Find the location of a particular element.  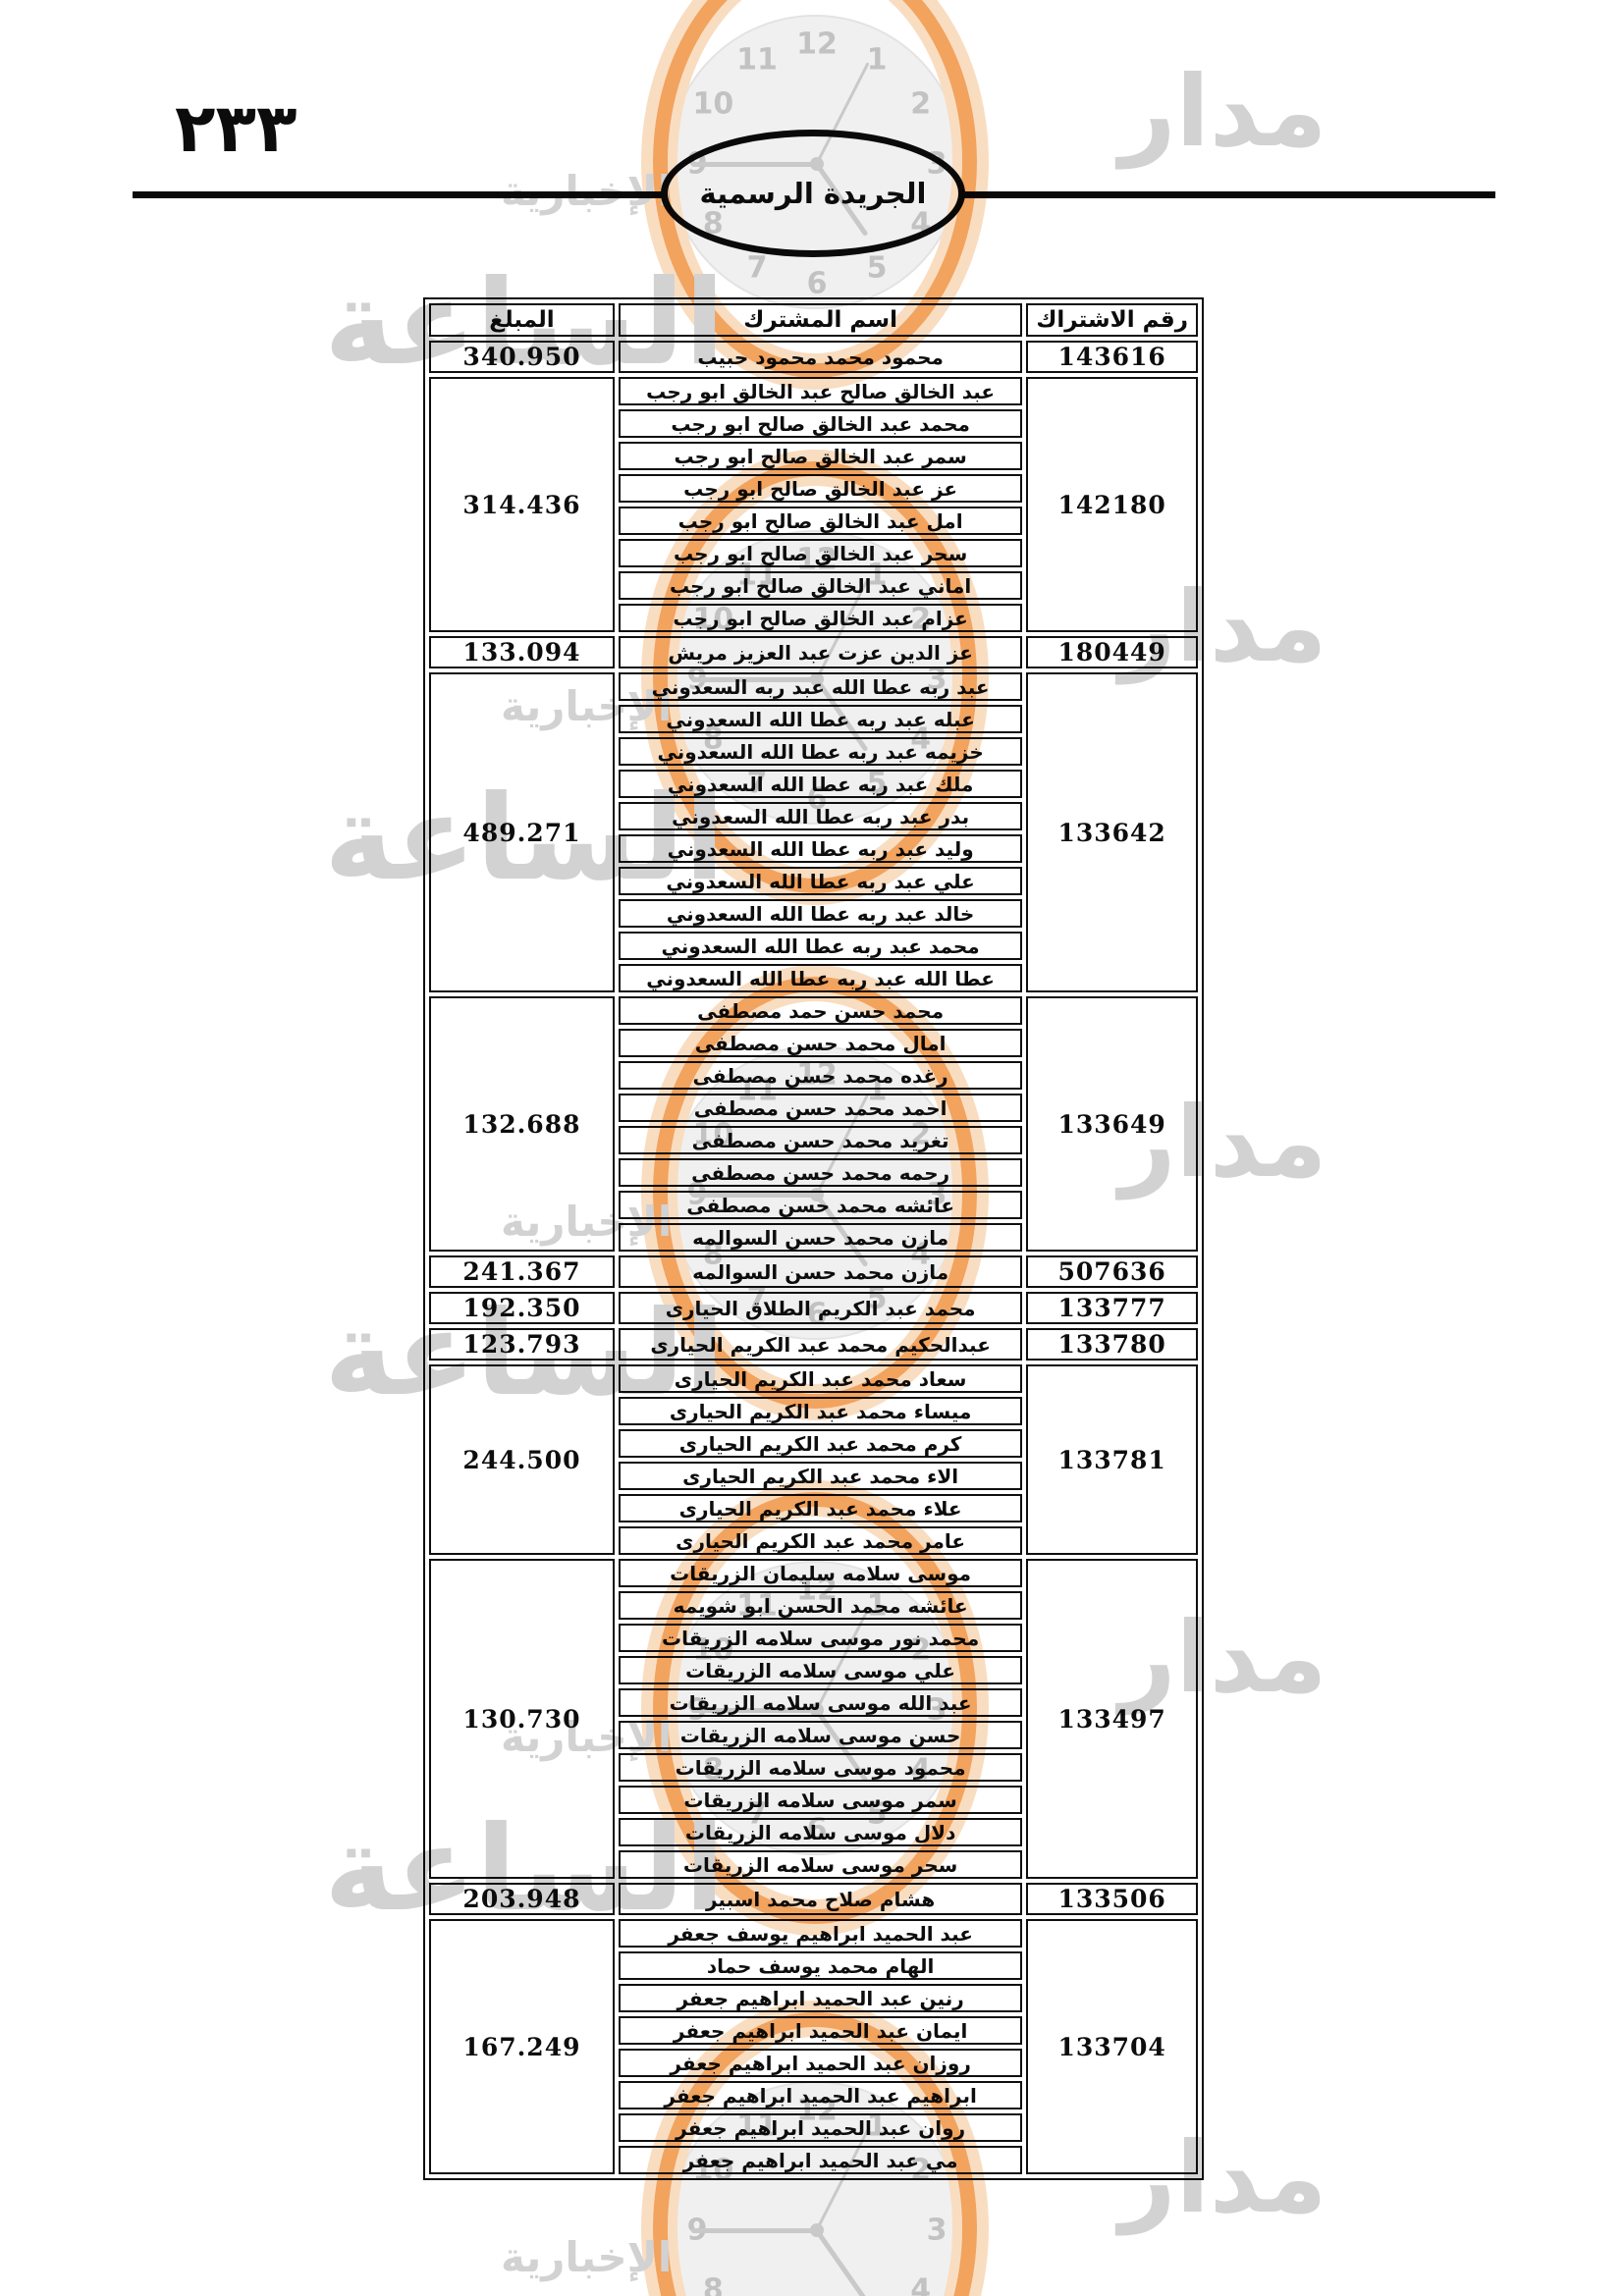

table-row: خالد عبد ربه عطا الله السعدوني is located at coordinates (813, 913).